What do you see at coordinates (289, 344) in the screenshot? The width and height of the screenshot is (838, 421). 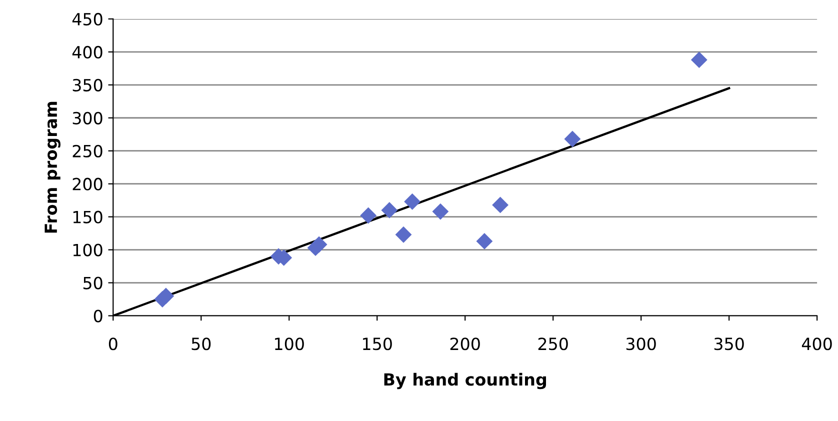 I see `x-tick-label: 100` at bounding box center [289, 344].